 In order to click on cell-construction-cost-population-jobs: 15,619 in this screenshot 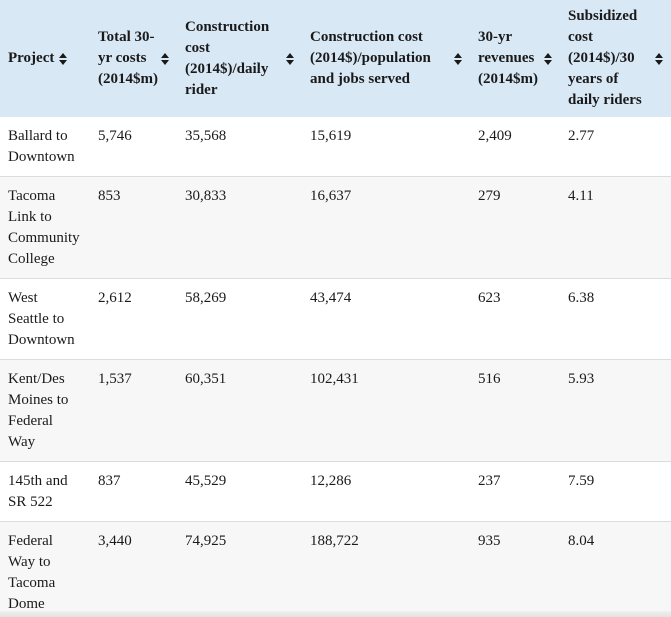, I will do `click(386, 147)`.